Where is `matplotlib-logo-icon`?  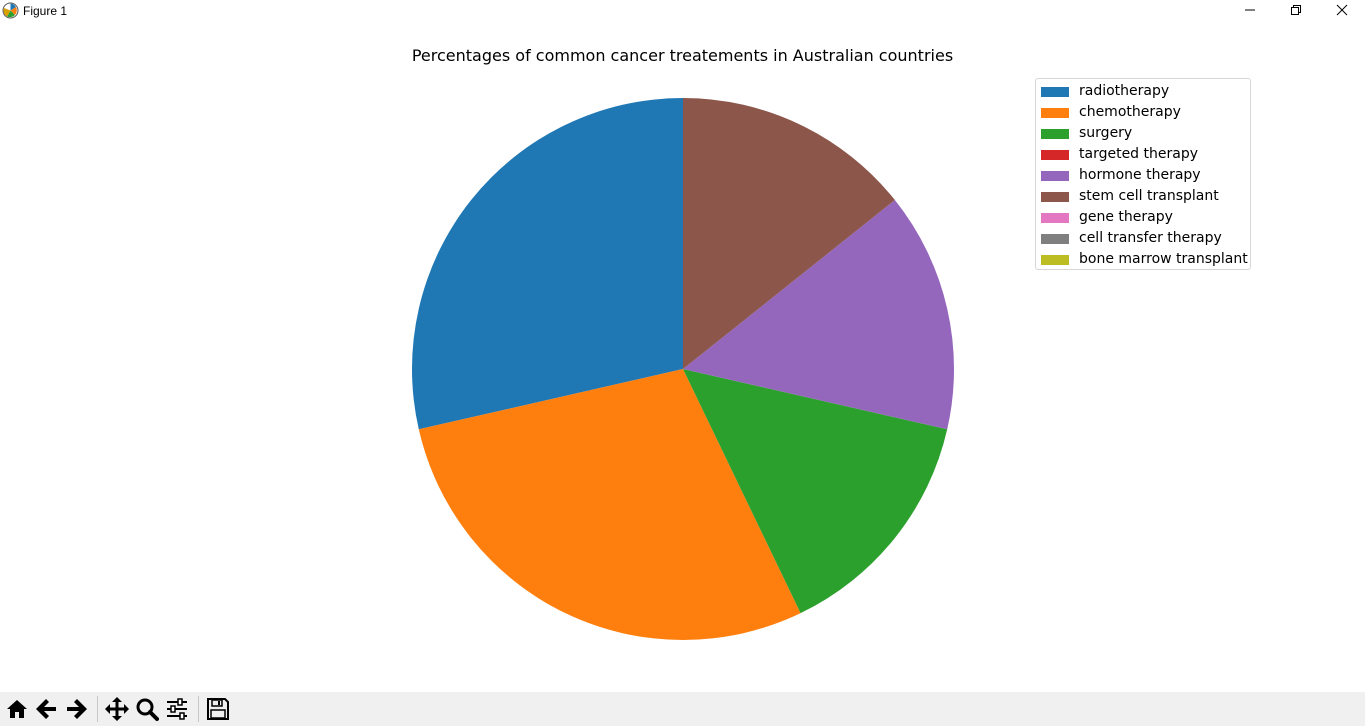
matplotlib-logo-icon is located at coordinates (10, 10).